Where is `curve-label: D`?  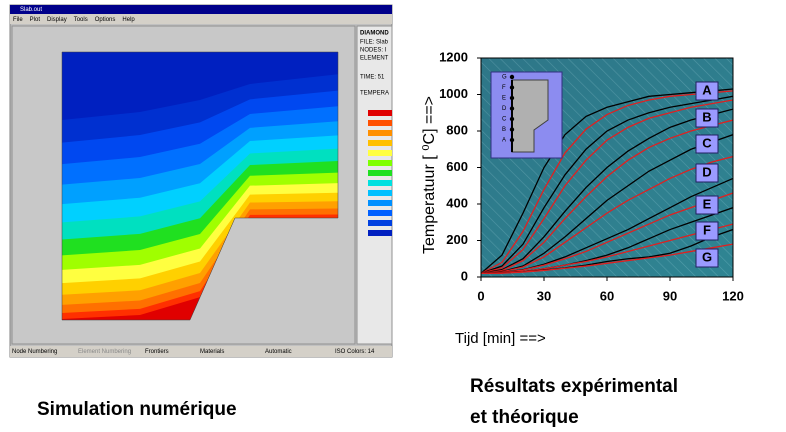
curve-label: D is located at coordinates (706, 171).